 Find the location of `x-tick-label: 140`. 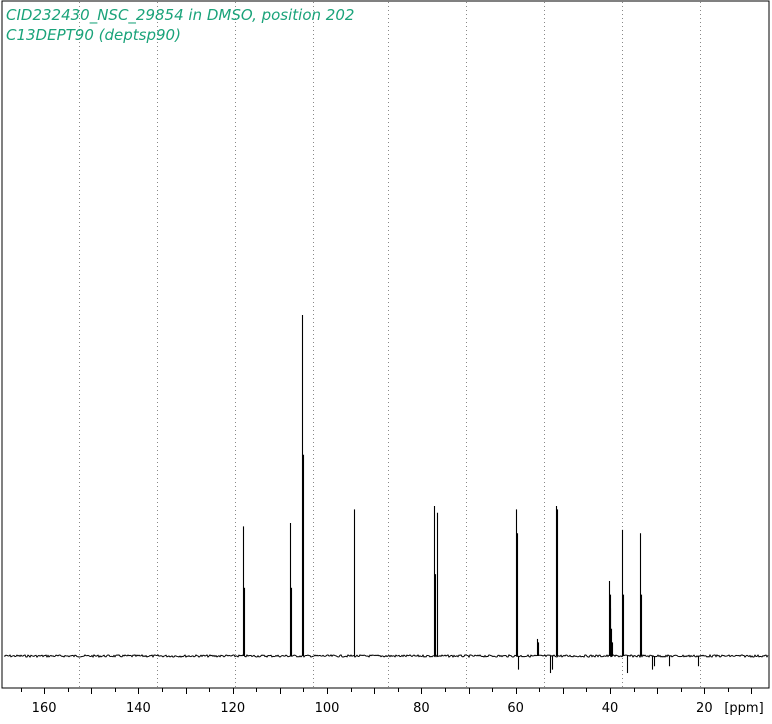

x-tick-label: 140 is located at coordinates (138, 708).